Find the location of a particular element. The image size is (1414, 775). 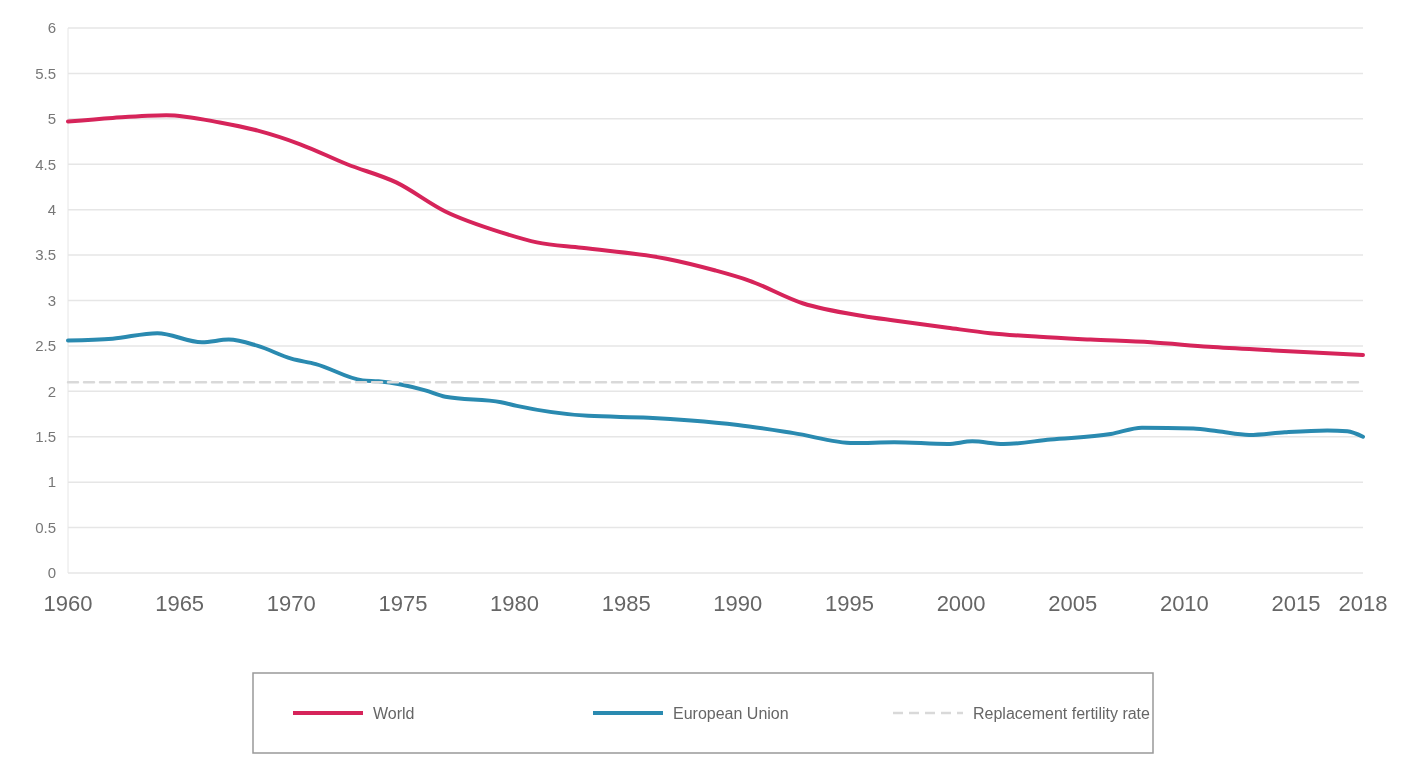

y-tick-label: 0 is located at coordinates (51, 573).